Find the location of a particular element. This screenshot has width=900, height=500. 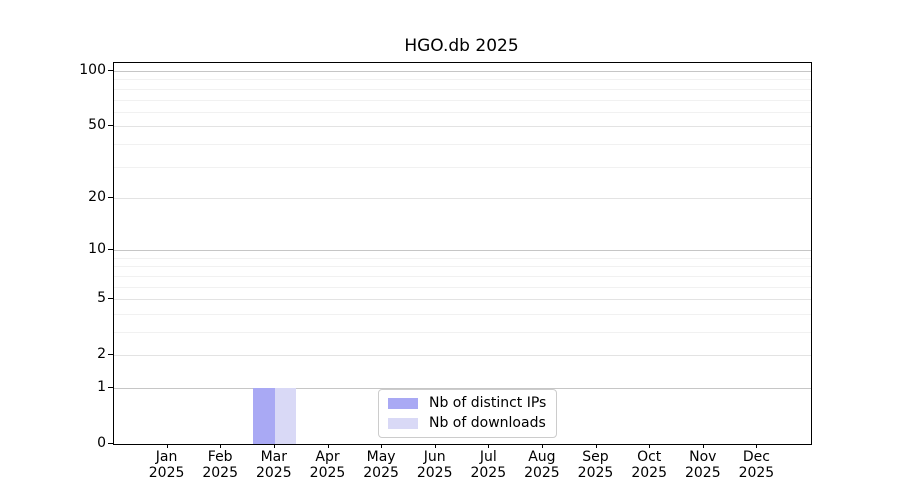

bar-nb-of-distinct-ips is located at coordinates (264, 416).